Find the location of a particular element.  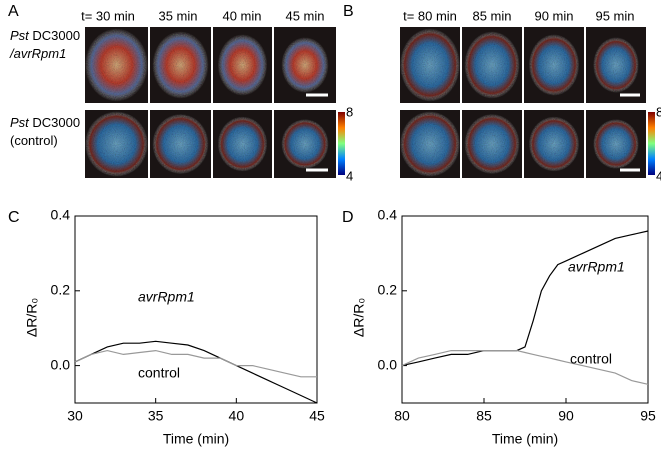

time-label: t= 80 min is located at coordinates (430, 15).